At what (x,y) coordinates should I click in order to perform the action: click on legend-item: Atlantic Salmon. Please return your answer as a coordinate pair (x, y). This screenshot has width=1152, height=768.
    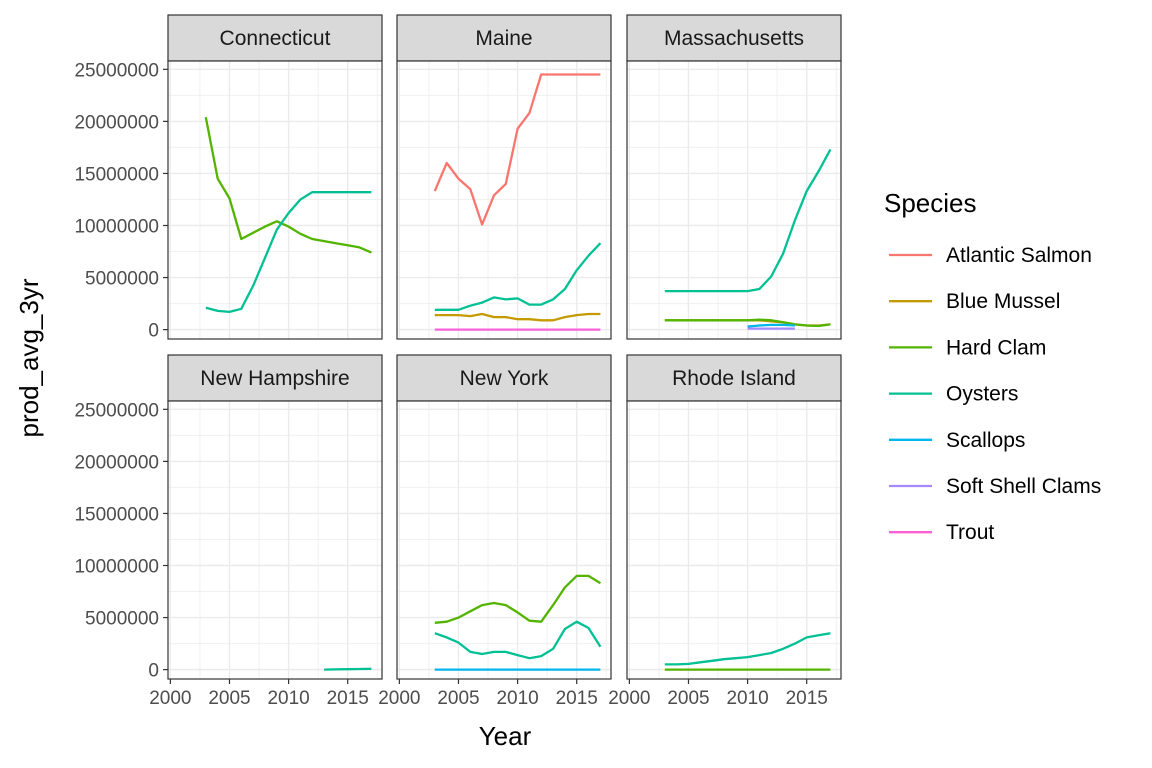
    Looking at the image, I should click on (990, 255).